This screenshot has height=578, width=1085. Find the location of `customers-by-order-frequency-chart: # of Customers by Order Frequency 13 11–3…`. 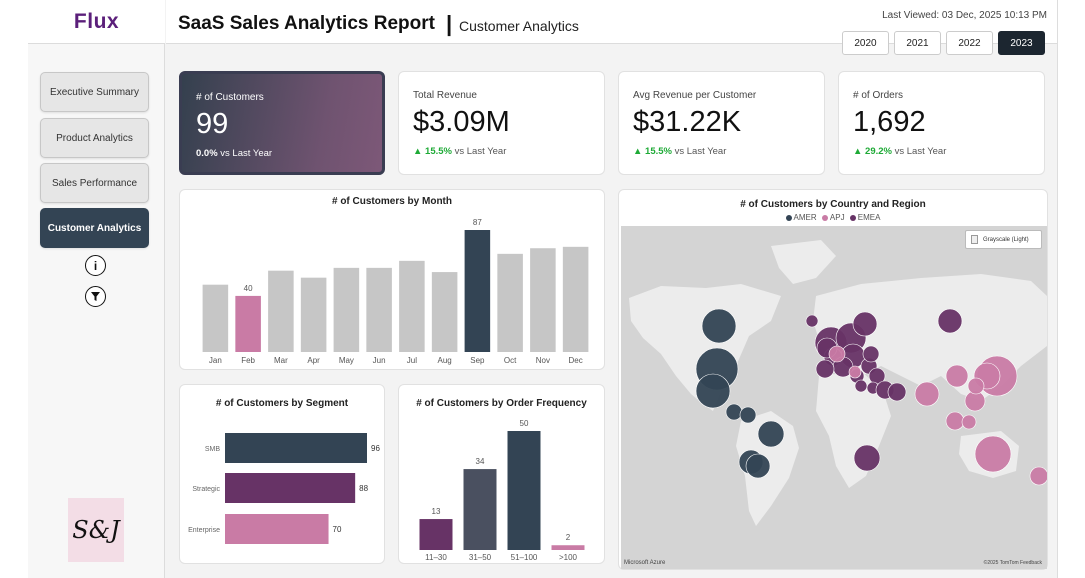

customers-by-order-frequency-chart: # of Customers by Order Frequency 13 11–3… is located at coordinates (501, 474).